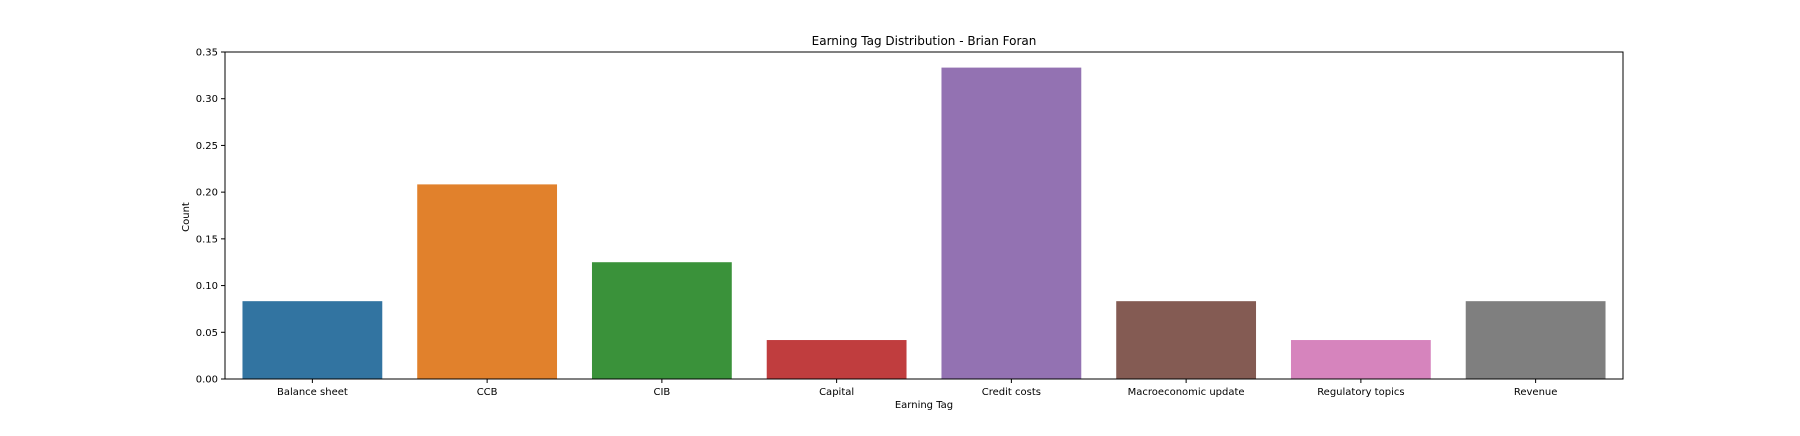 This screenshot has width=1800, height=436. Describe the element at coordinates (312, 392) in the screenshot. I see `x-tick-label: Balance sheet` at that location.